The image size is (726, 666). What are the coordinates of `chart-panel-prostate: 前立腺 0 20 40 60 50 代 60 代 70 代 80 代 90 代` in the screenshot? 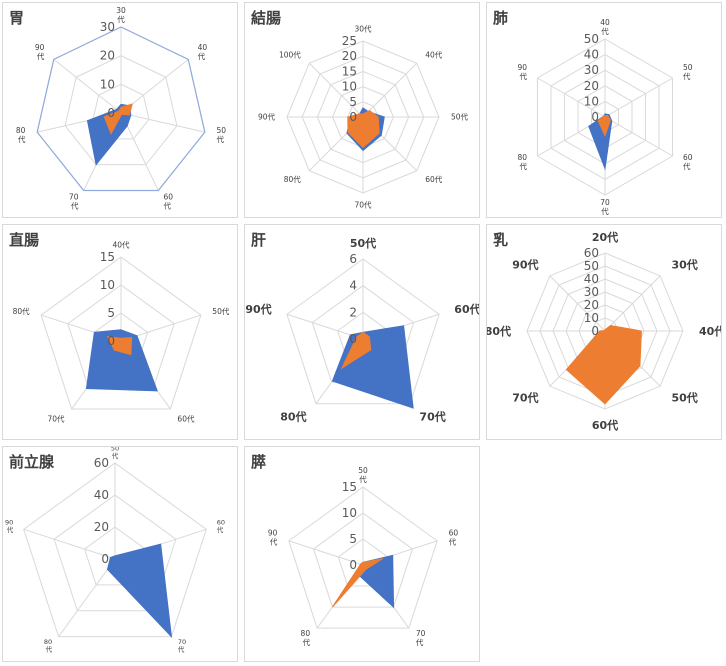 It's located at (120, 554).